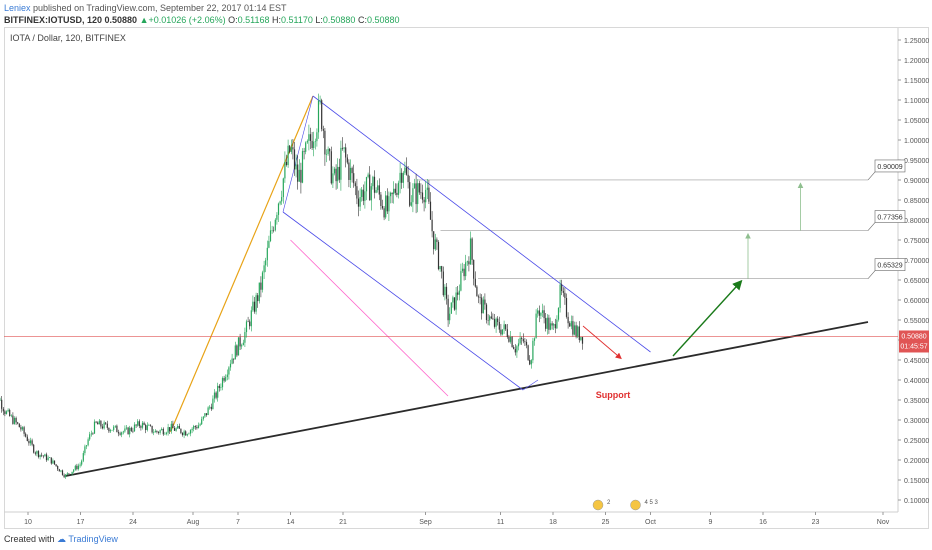 The width and height of the screenshot is (932, 550). I want to click on y-tick-label: 0.10000, so click(916, 501).